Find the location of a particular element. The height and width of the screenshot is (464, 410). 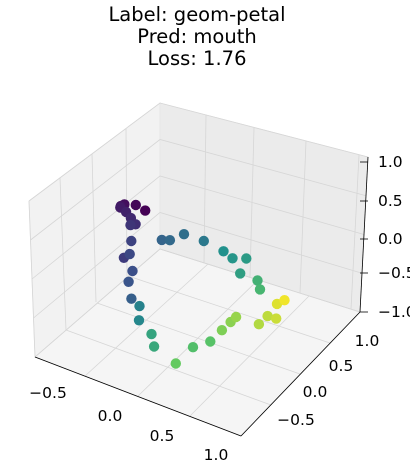

z-tick-label: 0.0 is located at coordinates (390, 239).